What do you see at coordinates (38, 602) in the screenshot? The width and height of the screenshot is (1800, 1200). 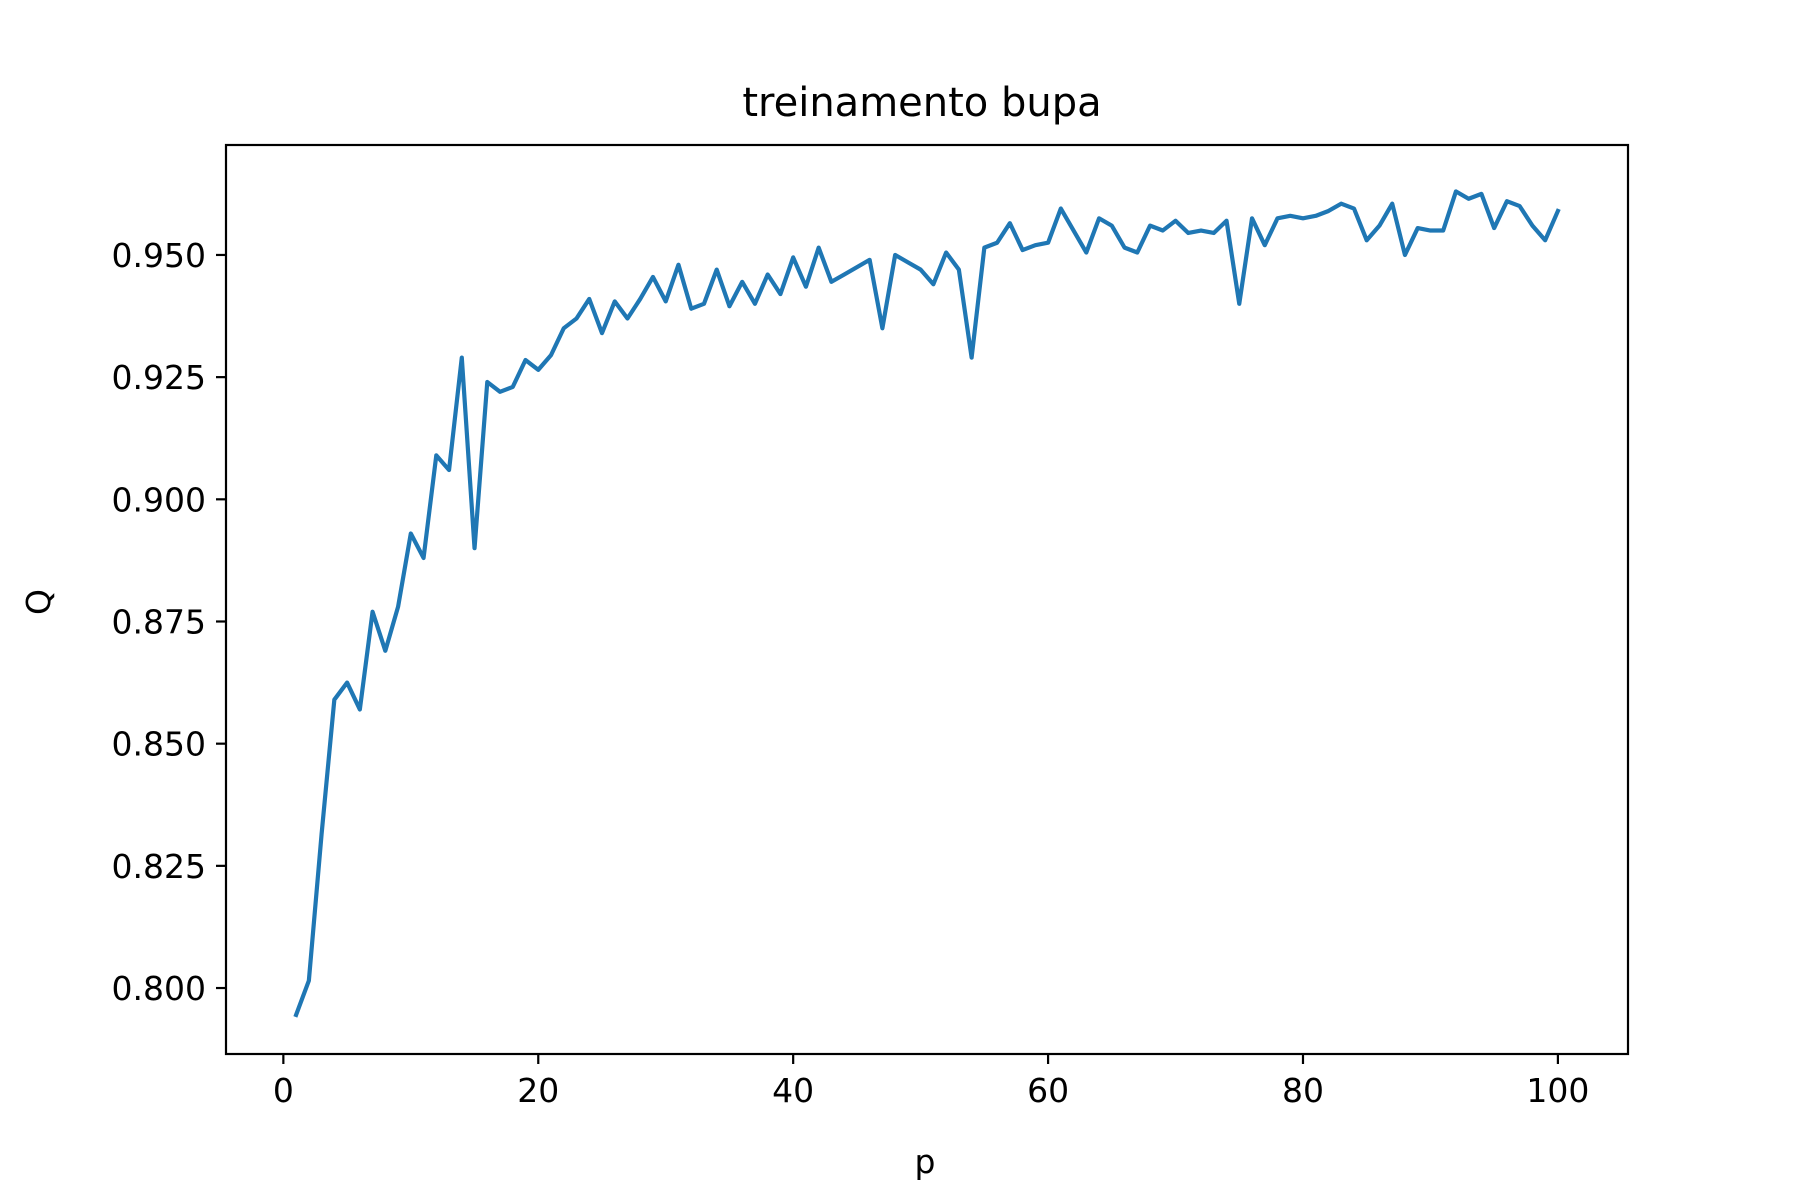 I see `y-axis-label: Q` at bounding box center [38, 602].